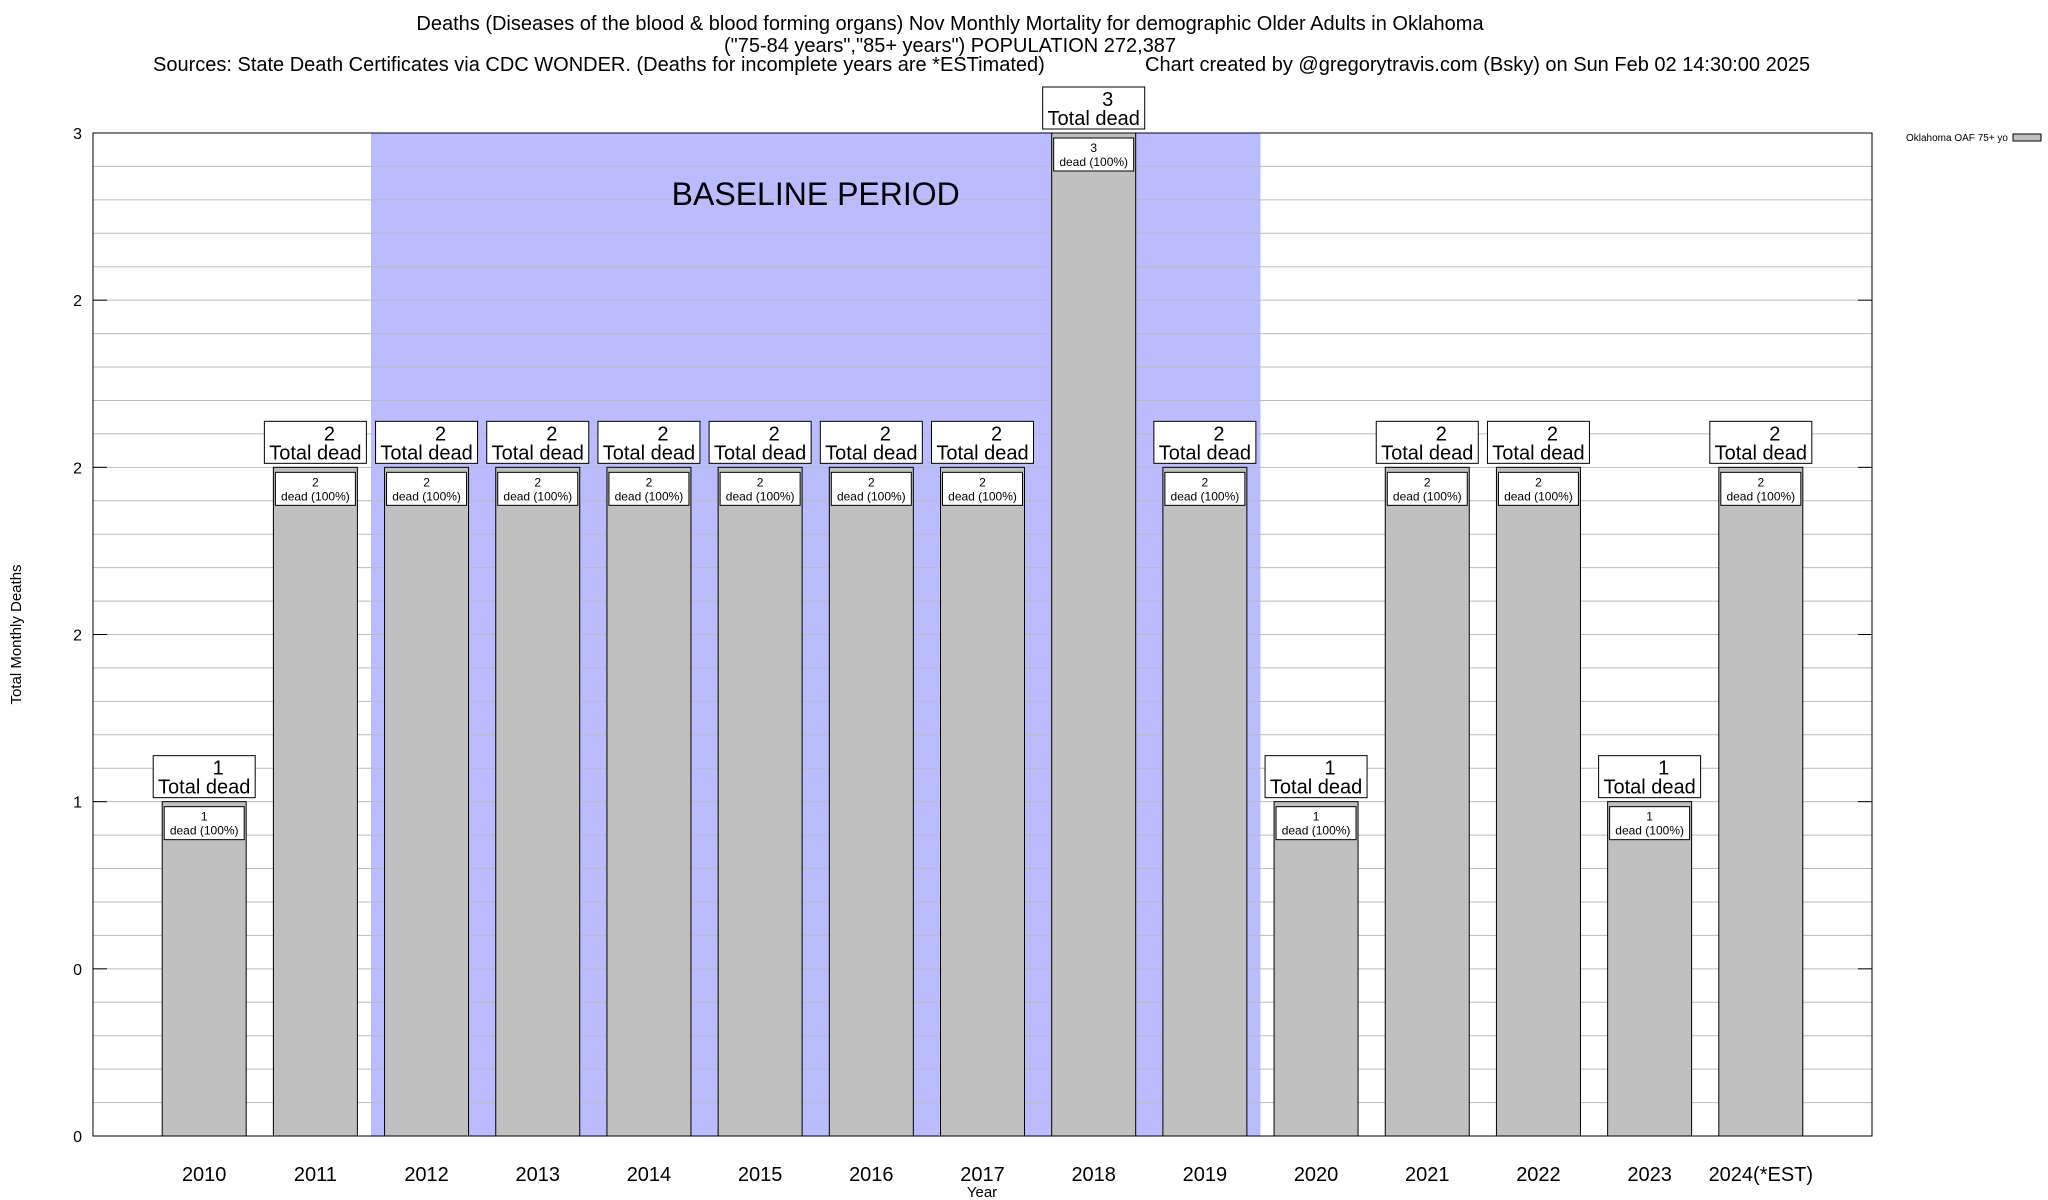 The width and height of the screenshot is (2048, 1200). What do you see at coordinates (2027, 137) in the screenshot?
I see `legend-swatch` at bounding box center [2027, 137].